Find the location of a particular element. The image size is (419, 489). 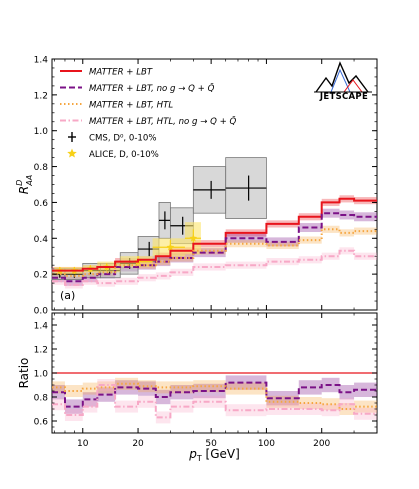

legend-label-4: CMS, D⁰, 0-10% is located at coordinates (123, 139).